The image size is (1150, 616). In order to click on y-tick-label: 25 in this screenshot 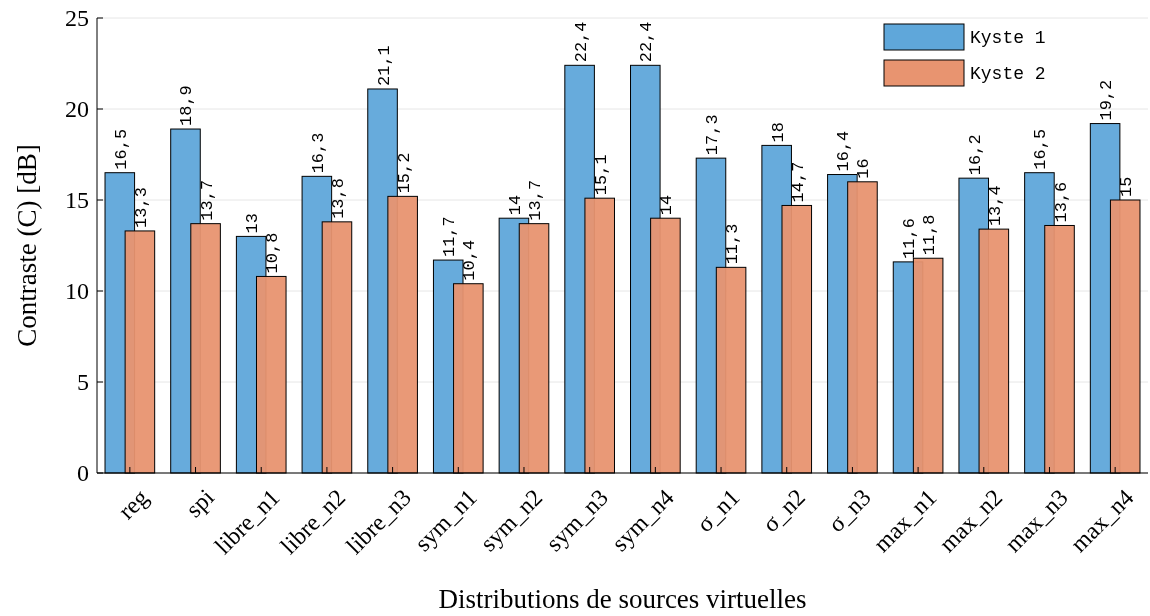, I will do `click(77, 18)`.